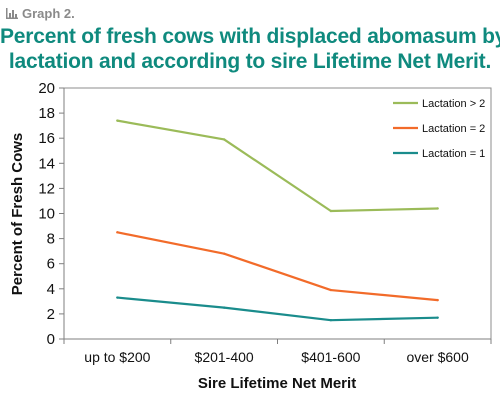  What do you see at coordinates (46, 214) in the screenshot?
I see `y-tick-label: 10` at bounding box center [46, 214].